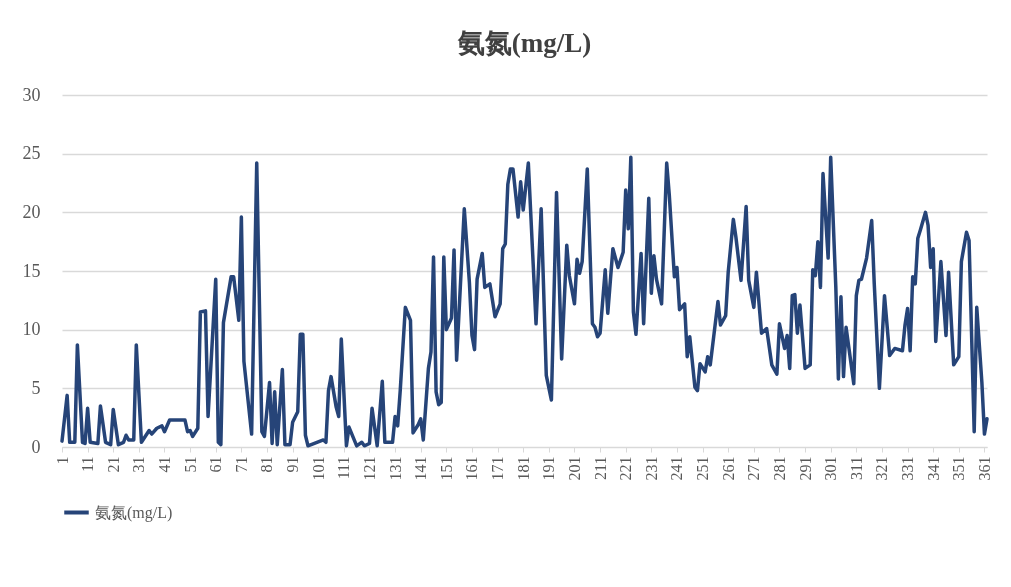 Image resolution: width=1011 pixels, height=587 pixels. I want to click on y-tick-label: 30, so click(31, 94).